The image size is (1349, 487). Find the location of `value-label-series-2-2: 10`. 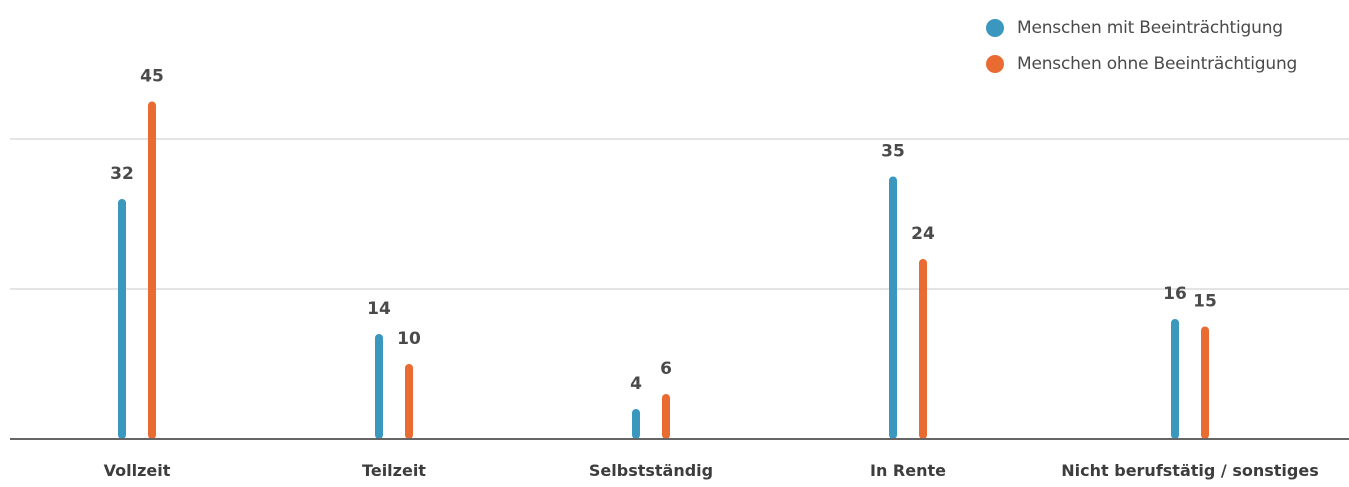

value-label-series-2-2: 10 is located at coordinates (409, 339).